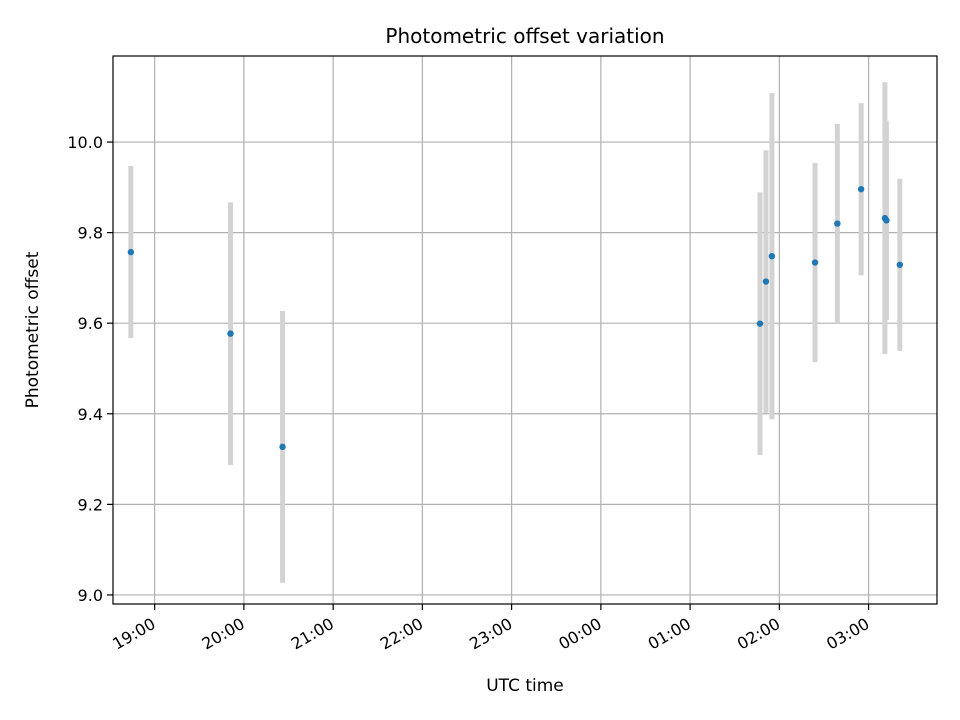 This screenshot has height=720, width=960. What do you see at coordinates (524, 36) in the screenshot?
I see `chart-title: Photometric offset variation` at bounding box center [524, 36].